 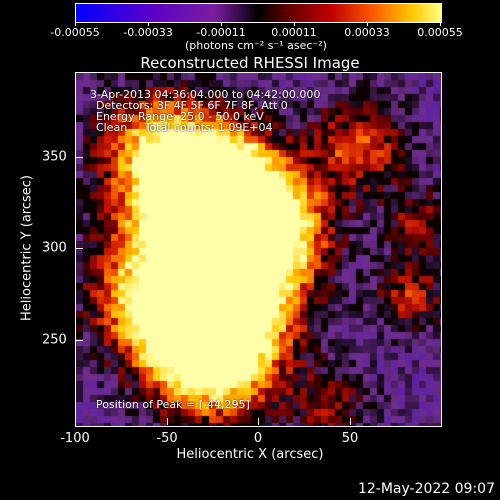 What do you see at coordinates (250, 454) in the screenshot?
I see `x-axis-label: Heliocentric X (arcsec)` at bounding box center [250, 454].